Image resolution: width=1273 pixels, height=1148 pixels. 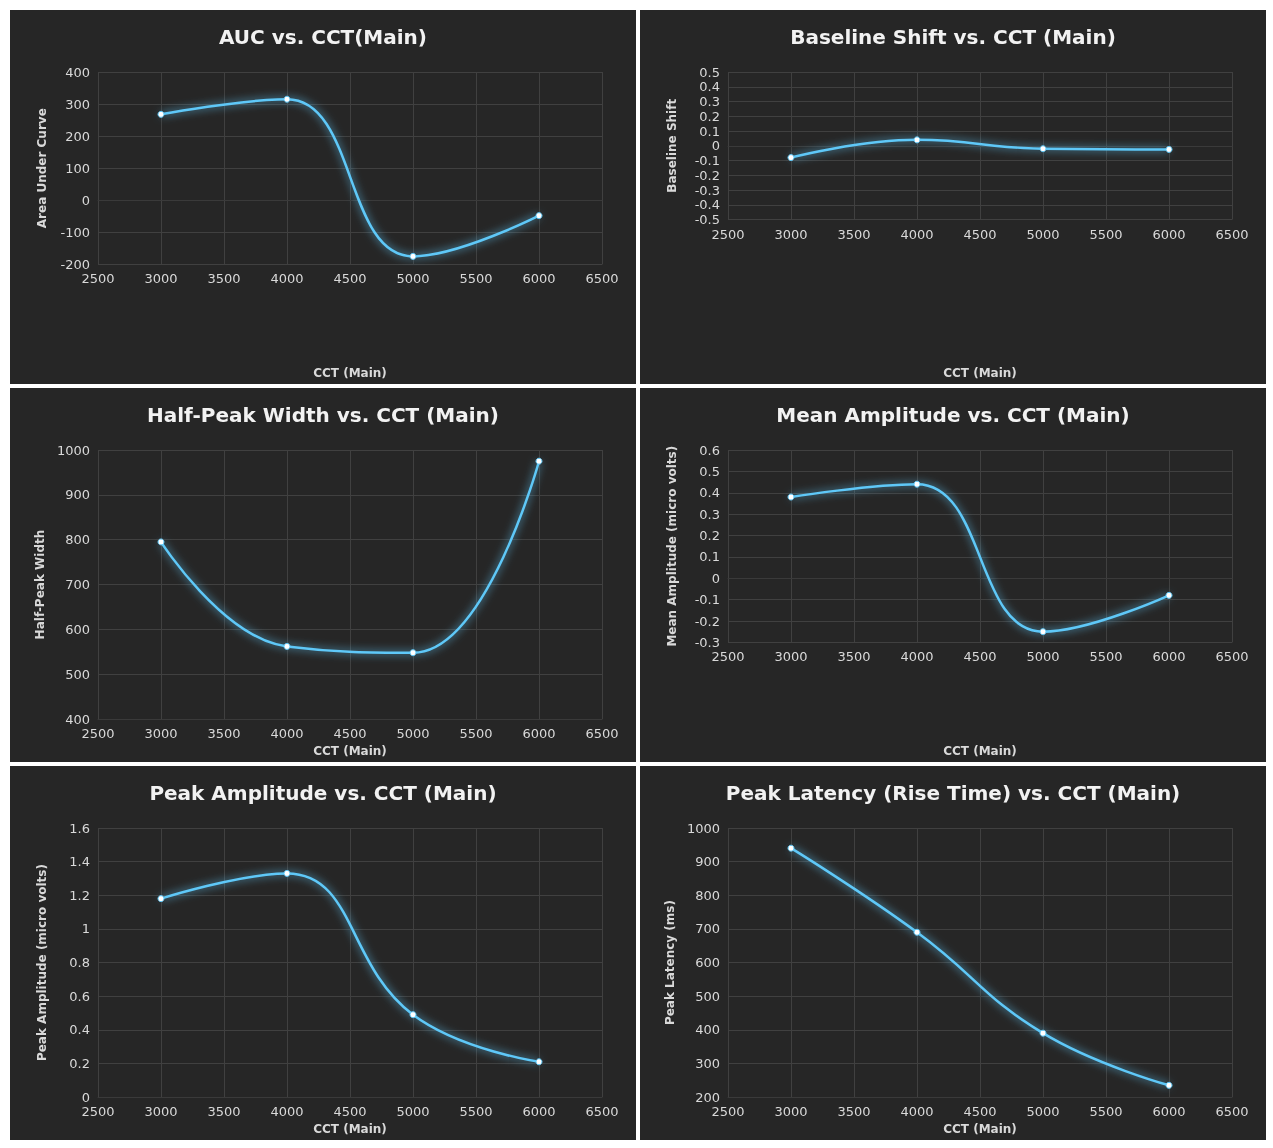 What do you see at coordinates (77, 168) in the screenshot?
I see `y-tick-label: 100` at bounding box center [77, 168].